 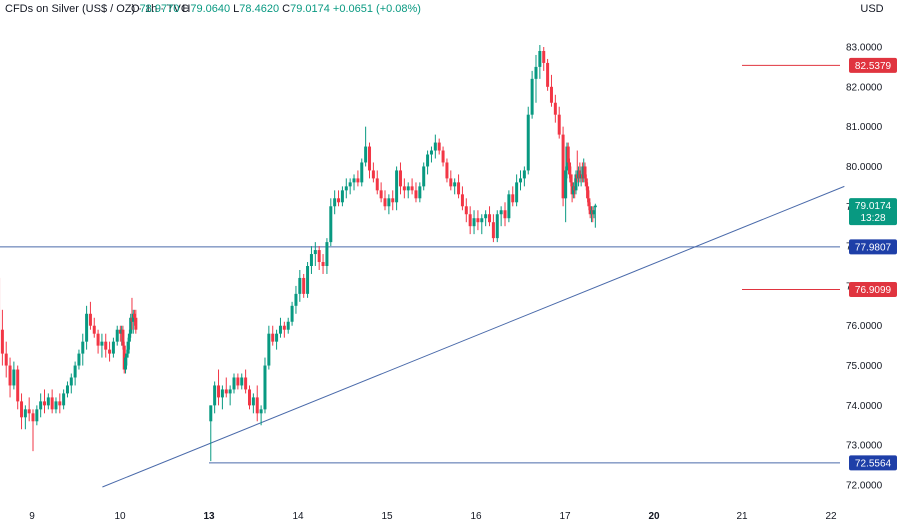 I want to click on price-tick-label: 76.0000, so click(x=864, y=326).